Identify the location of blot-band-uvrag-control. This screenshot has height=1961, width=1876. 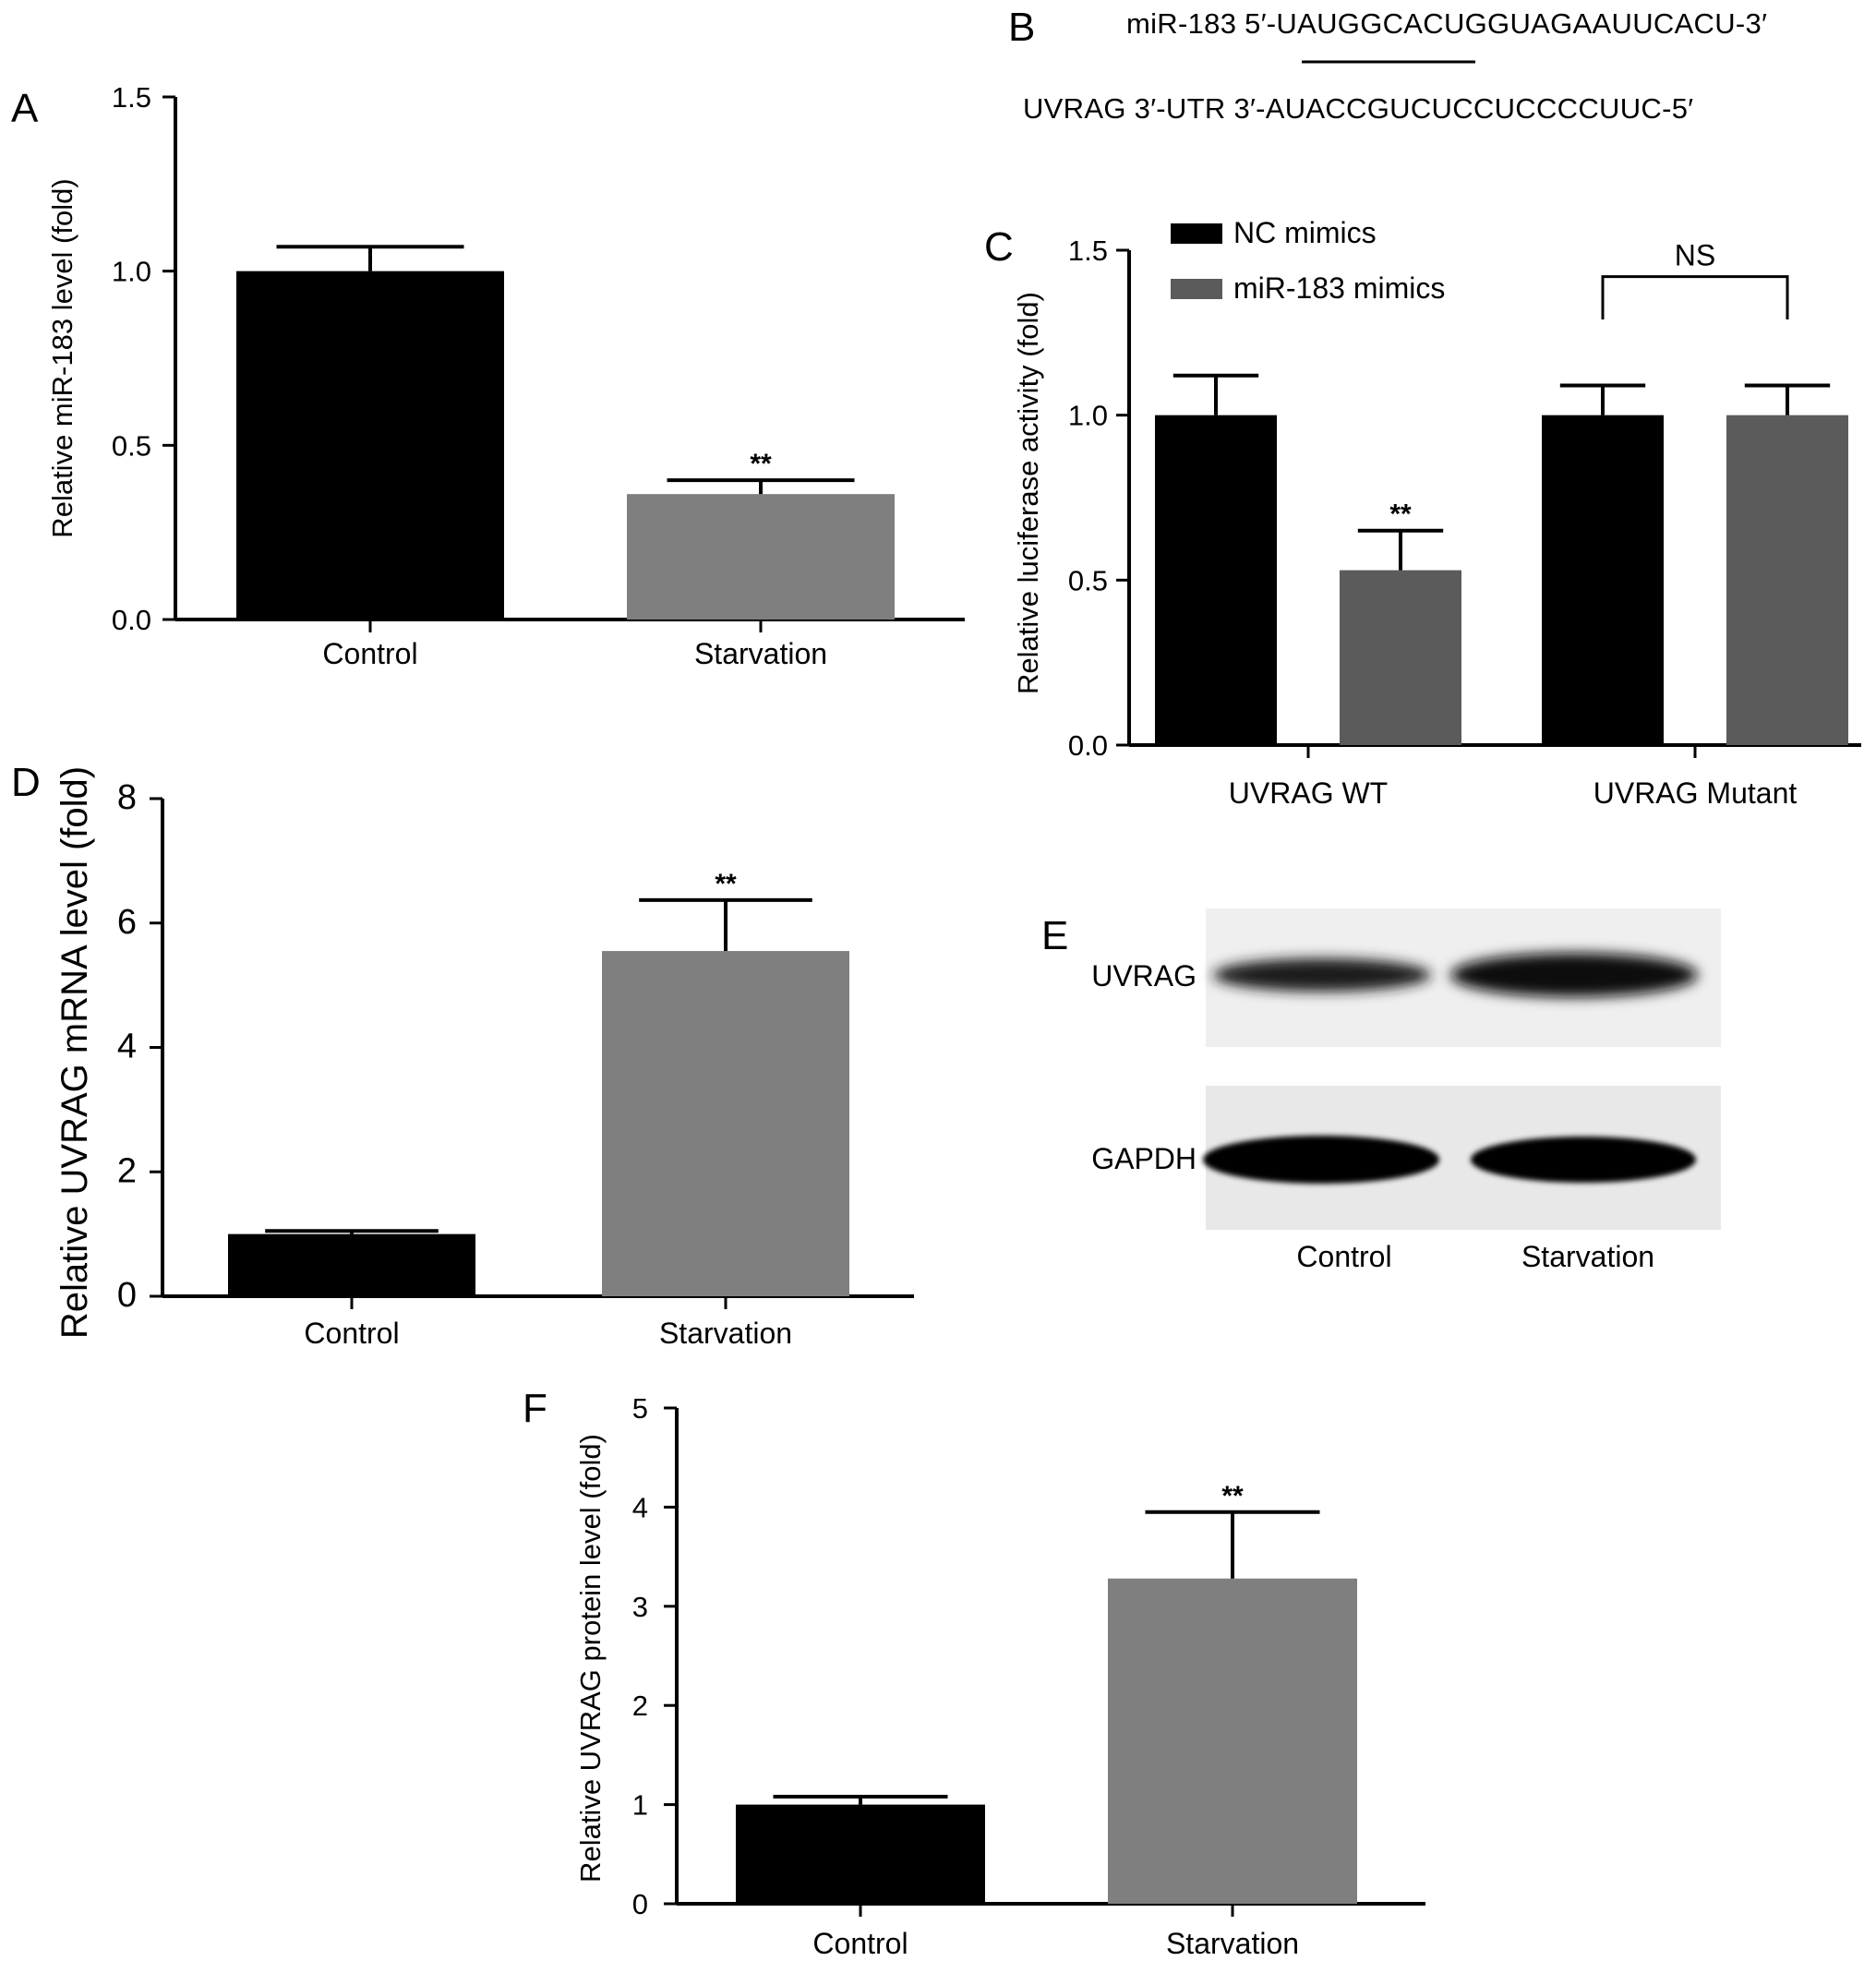
(1322, 975).